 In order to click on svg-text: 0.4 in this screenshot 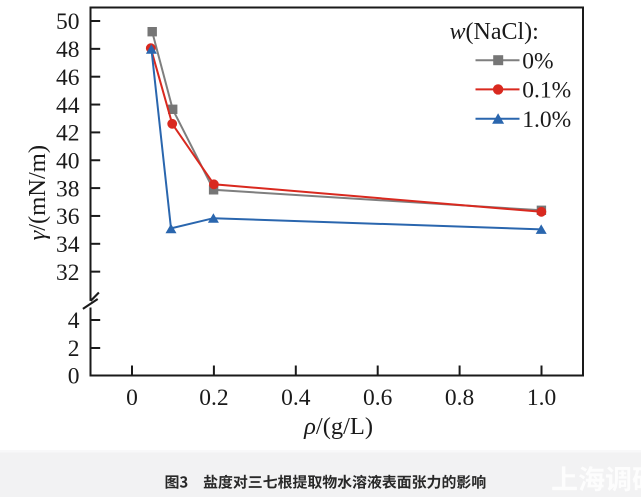, I will do `click(296, 398)`.